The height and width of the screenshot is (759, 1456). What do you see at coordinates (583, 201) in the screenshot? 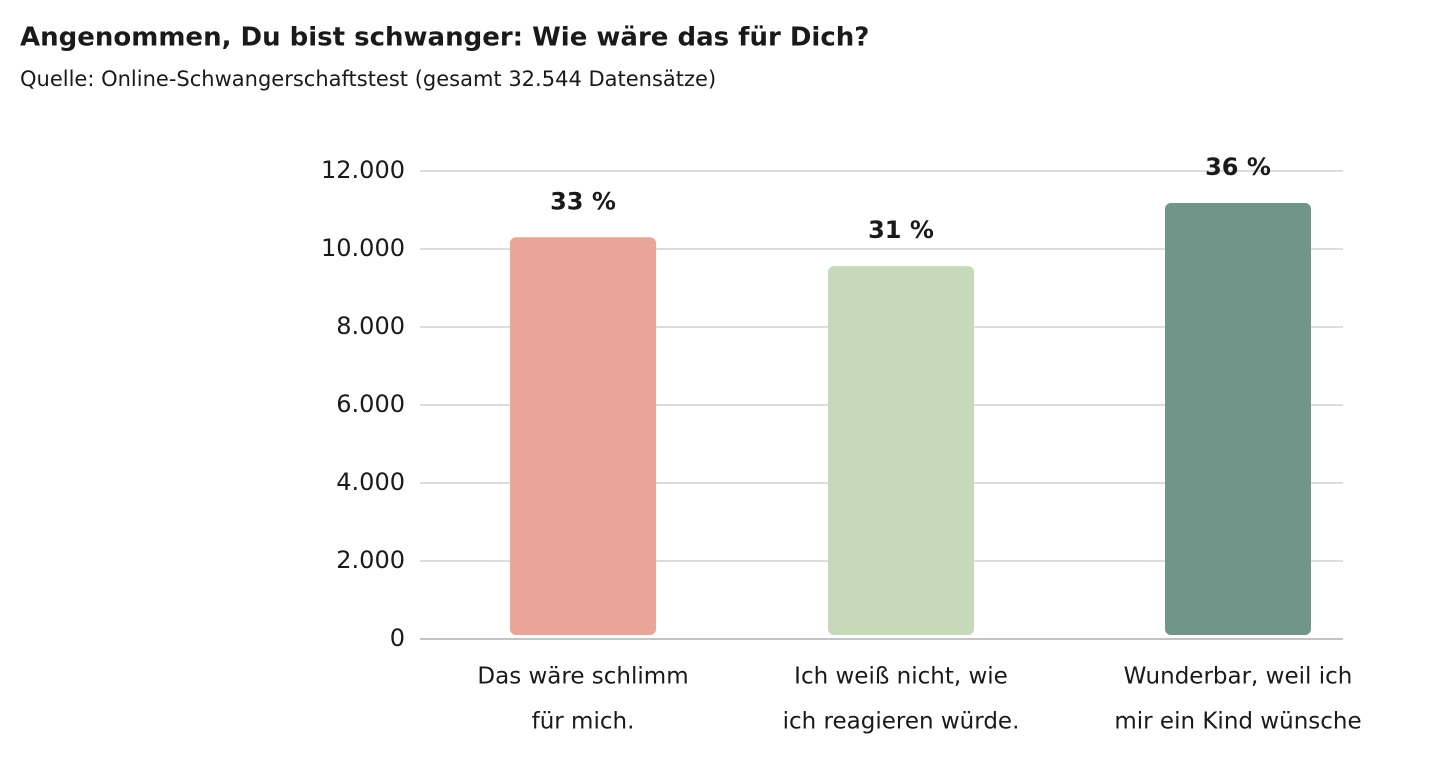
I see `value-label: 33 %` at bounding box center [583, 201].